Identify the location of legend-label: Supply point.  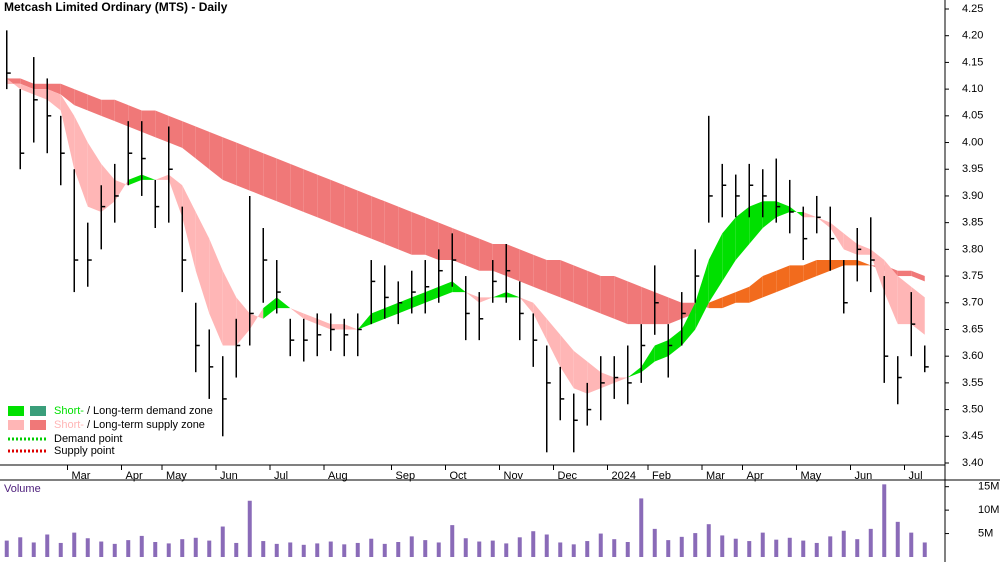
(84, 451).